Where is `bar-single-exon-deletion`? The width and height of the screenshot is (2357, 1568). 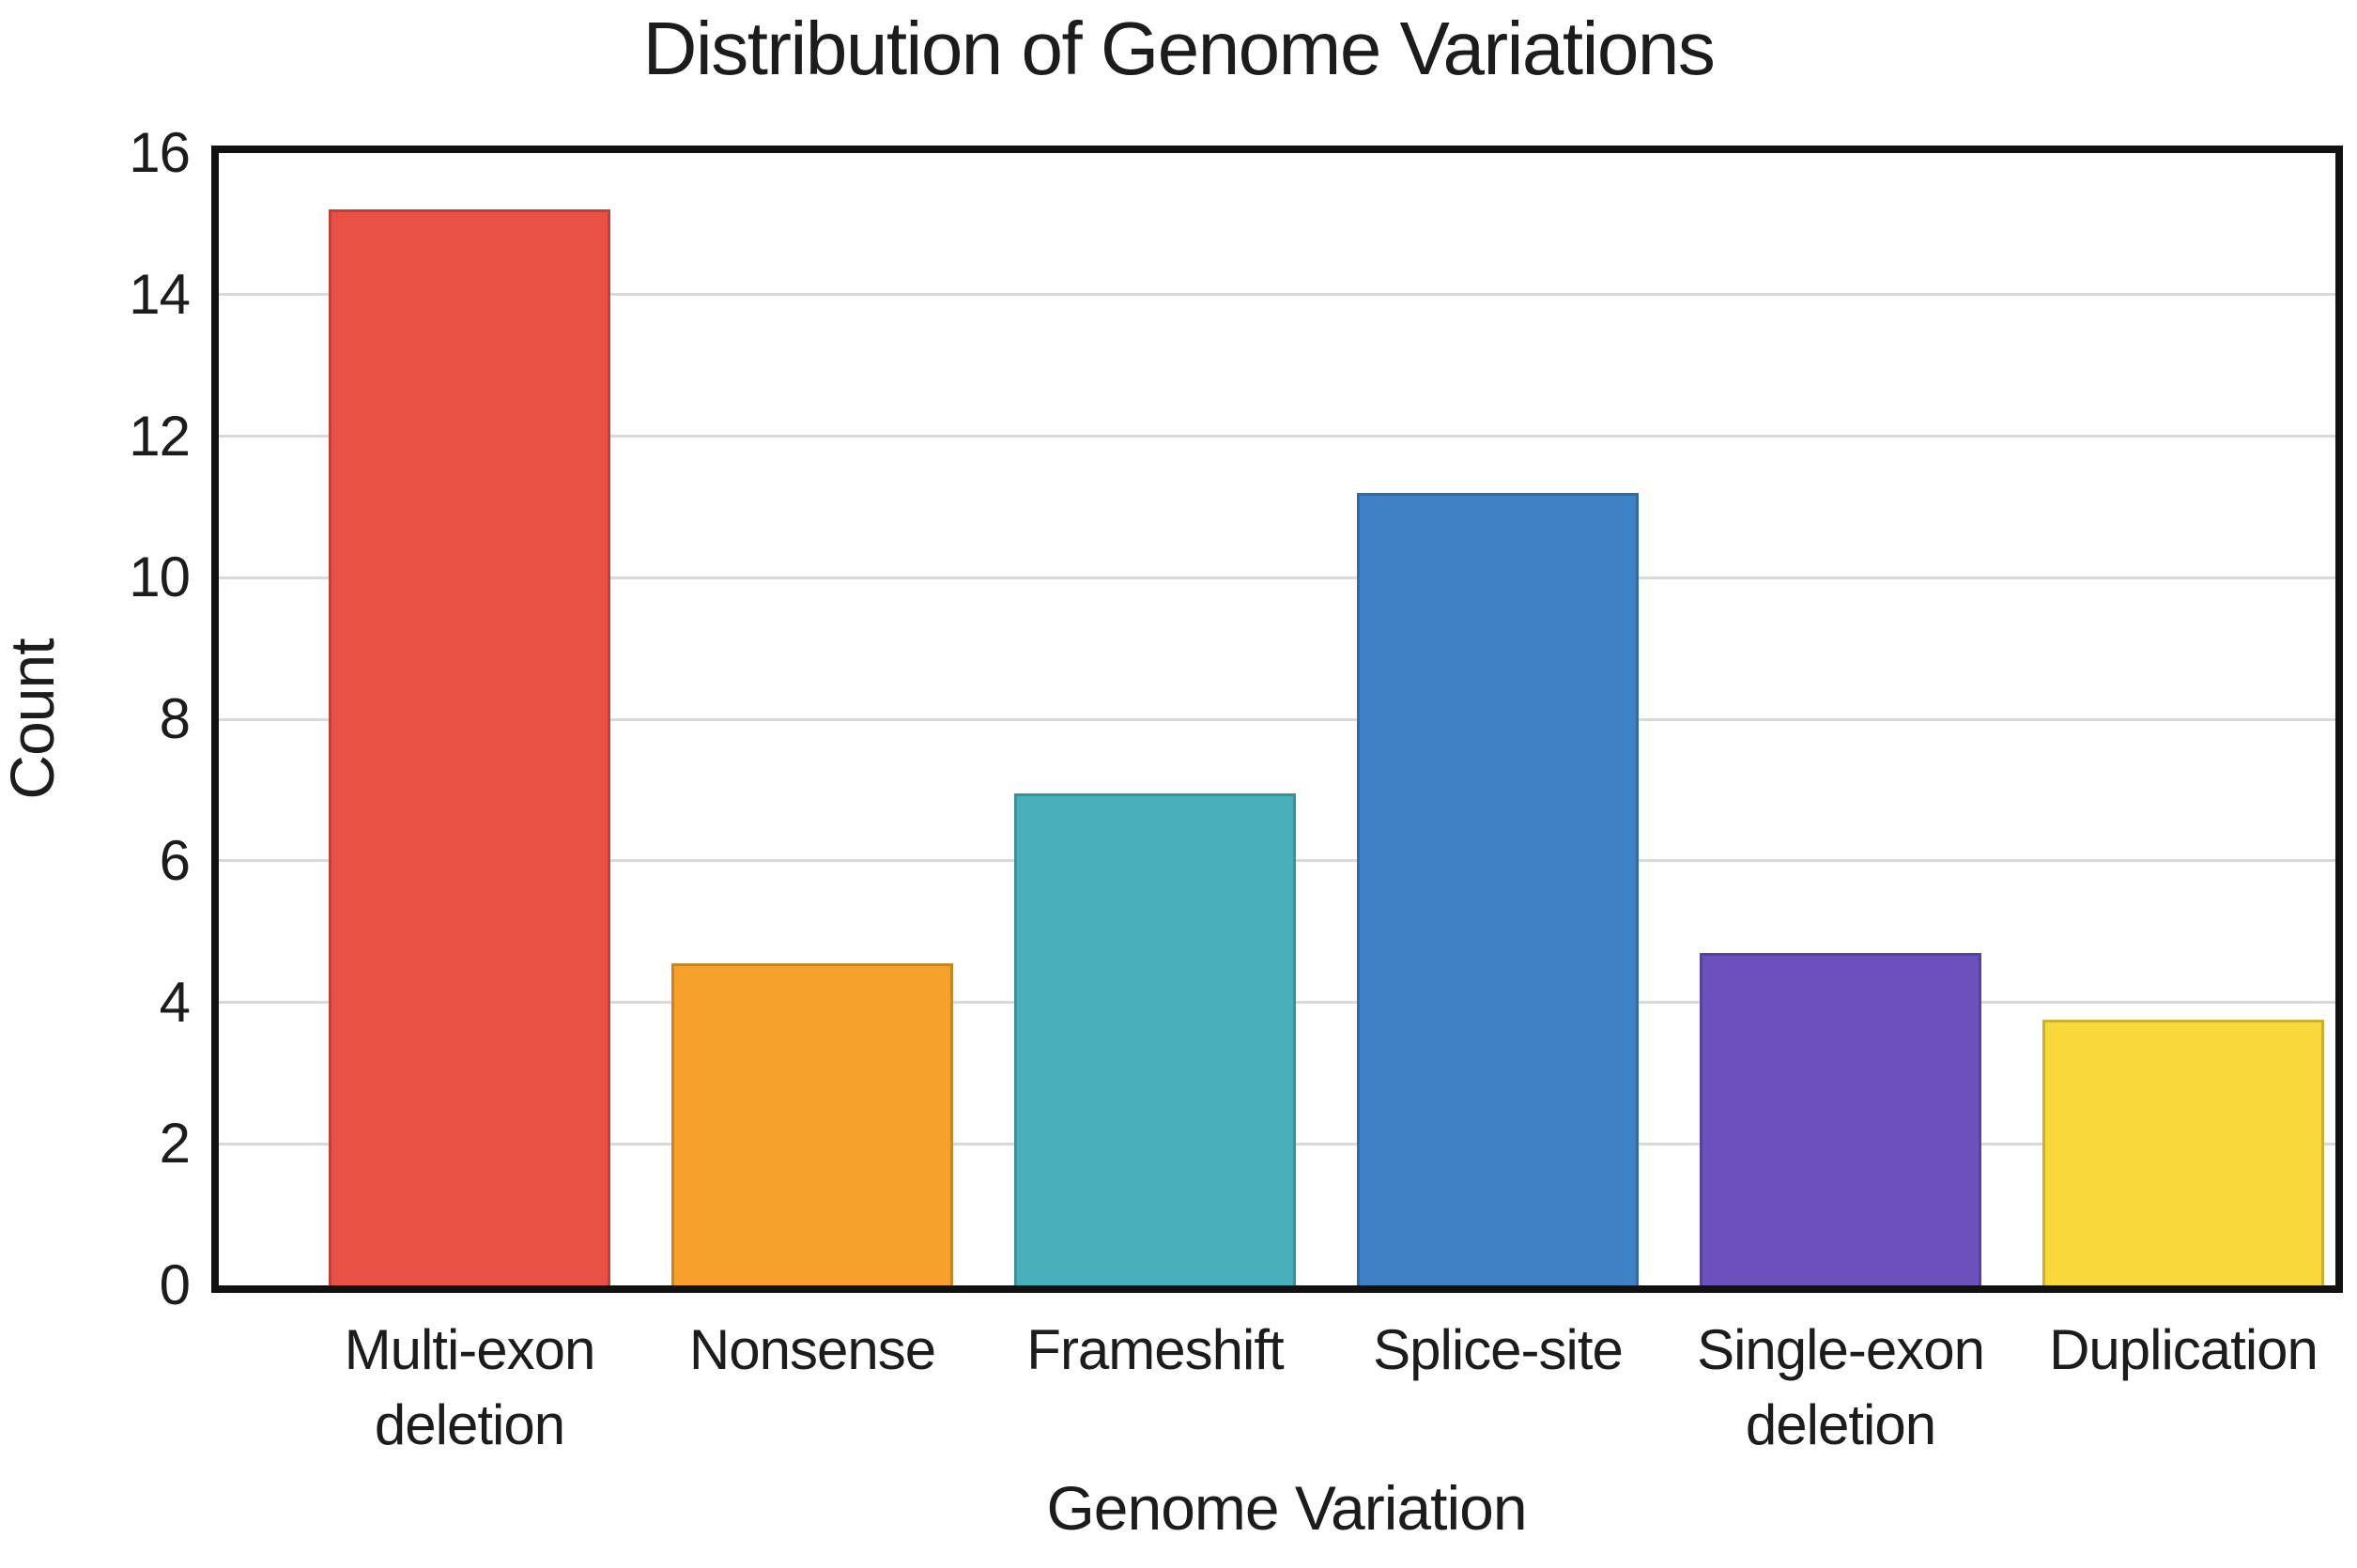 bar-single-exon-deletion is located at coordinates (1840, 1118).